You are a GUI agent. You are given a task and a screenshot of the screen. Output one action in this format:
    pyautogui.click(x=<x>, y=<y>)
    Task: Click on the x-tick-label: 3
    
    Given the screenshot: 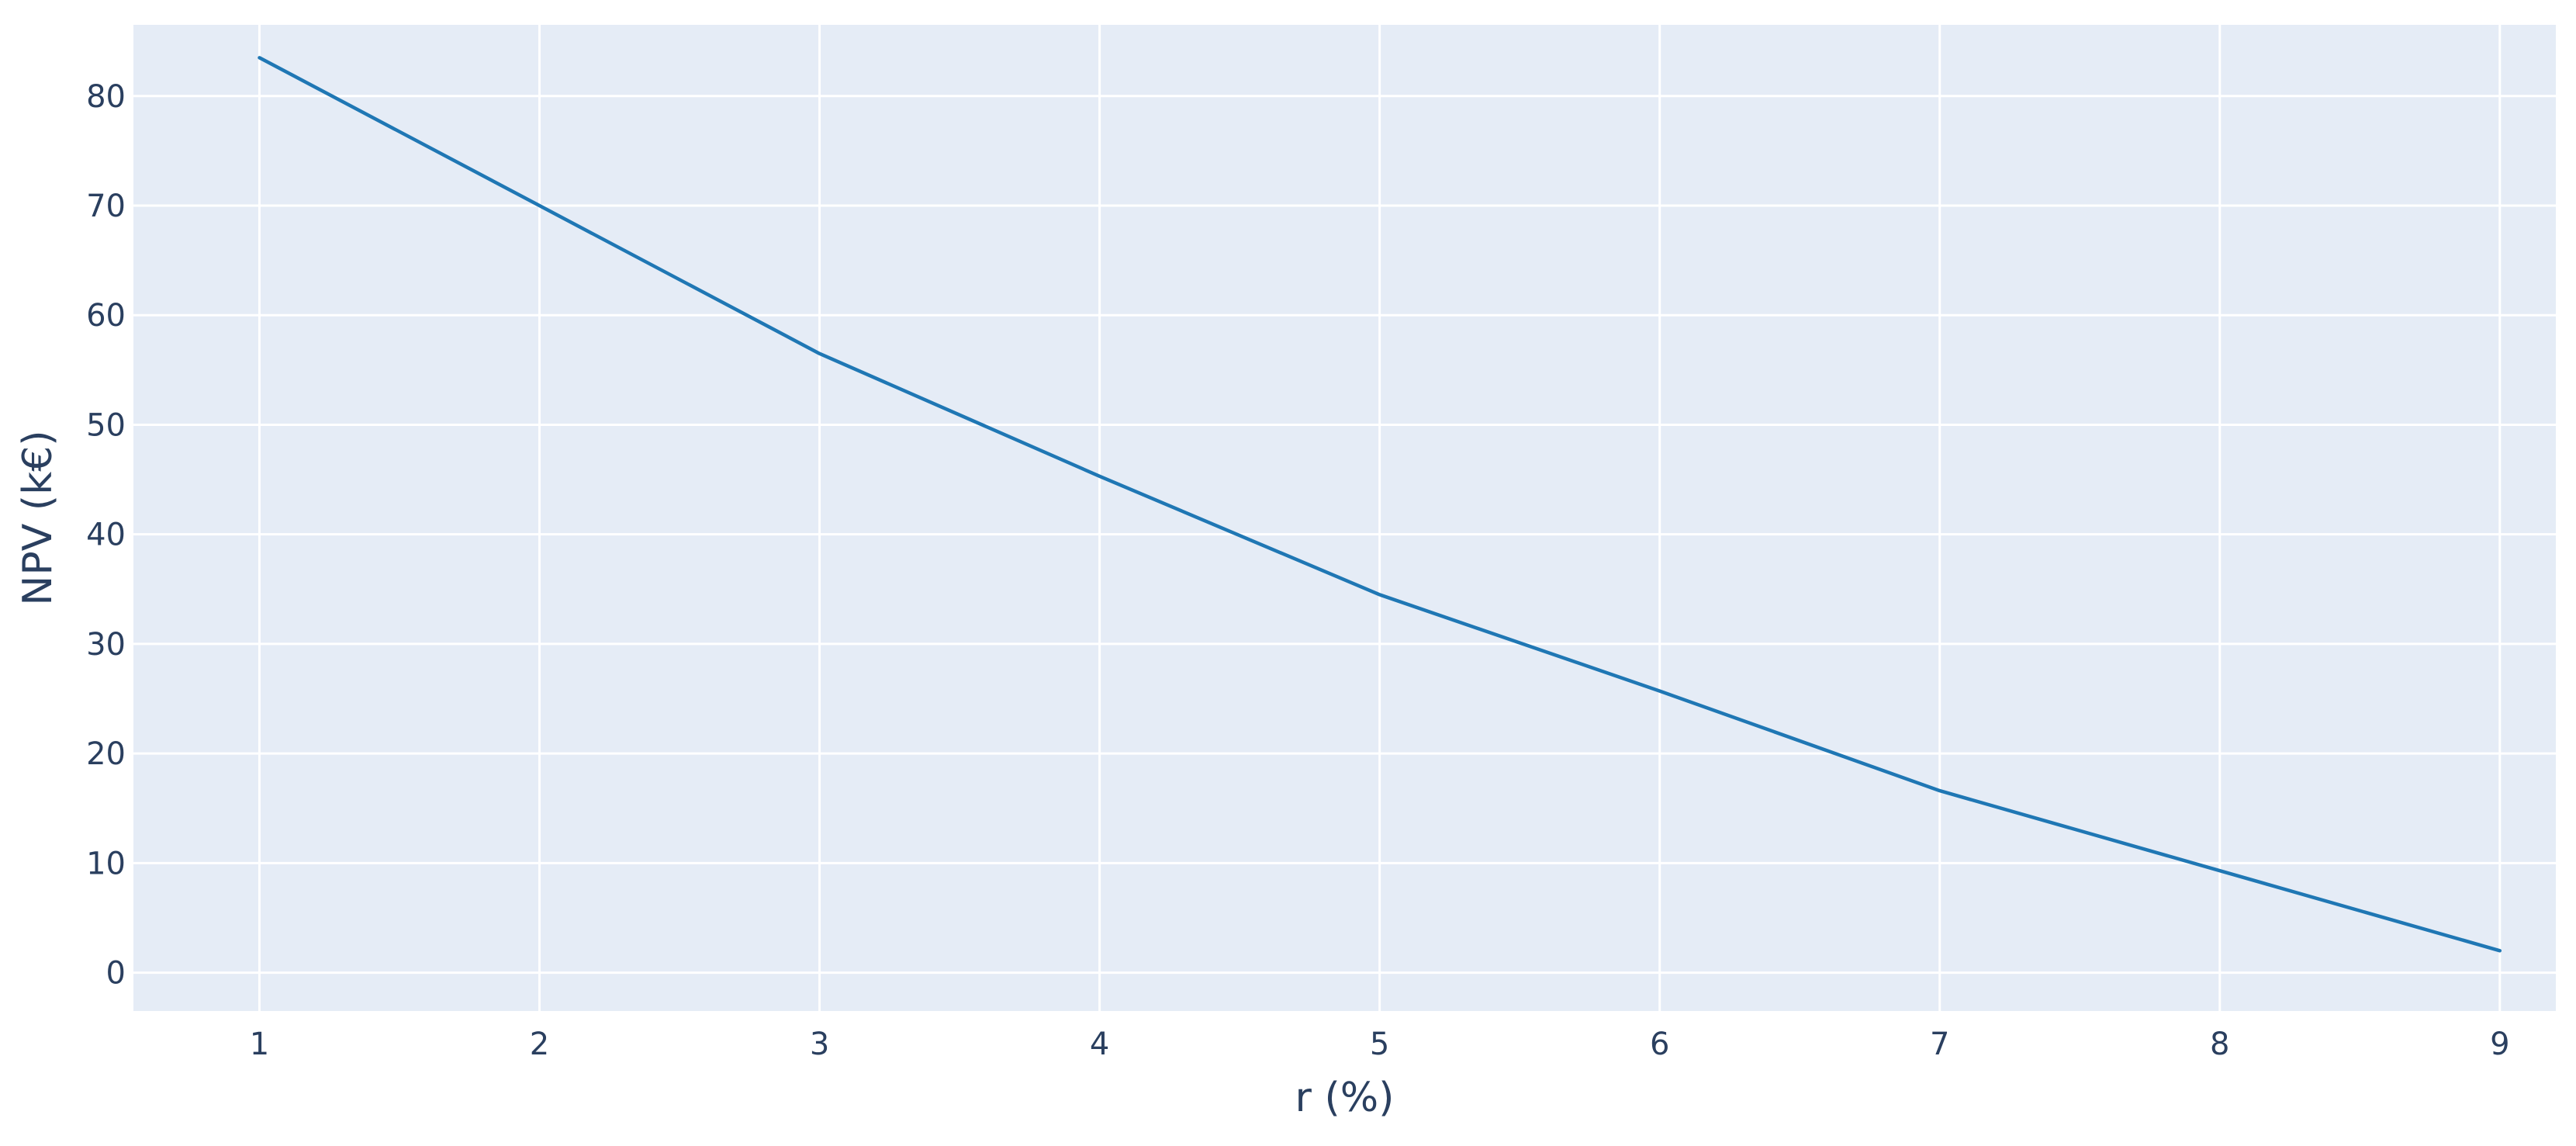 What is the action you would take?
    pyautogui.click(x=819, y=1044)
    